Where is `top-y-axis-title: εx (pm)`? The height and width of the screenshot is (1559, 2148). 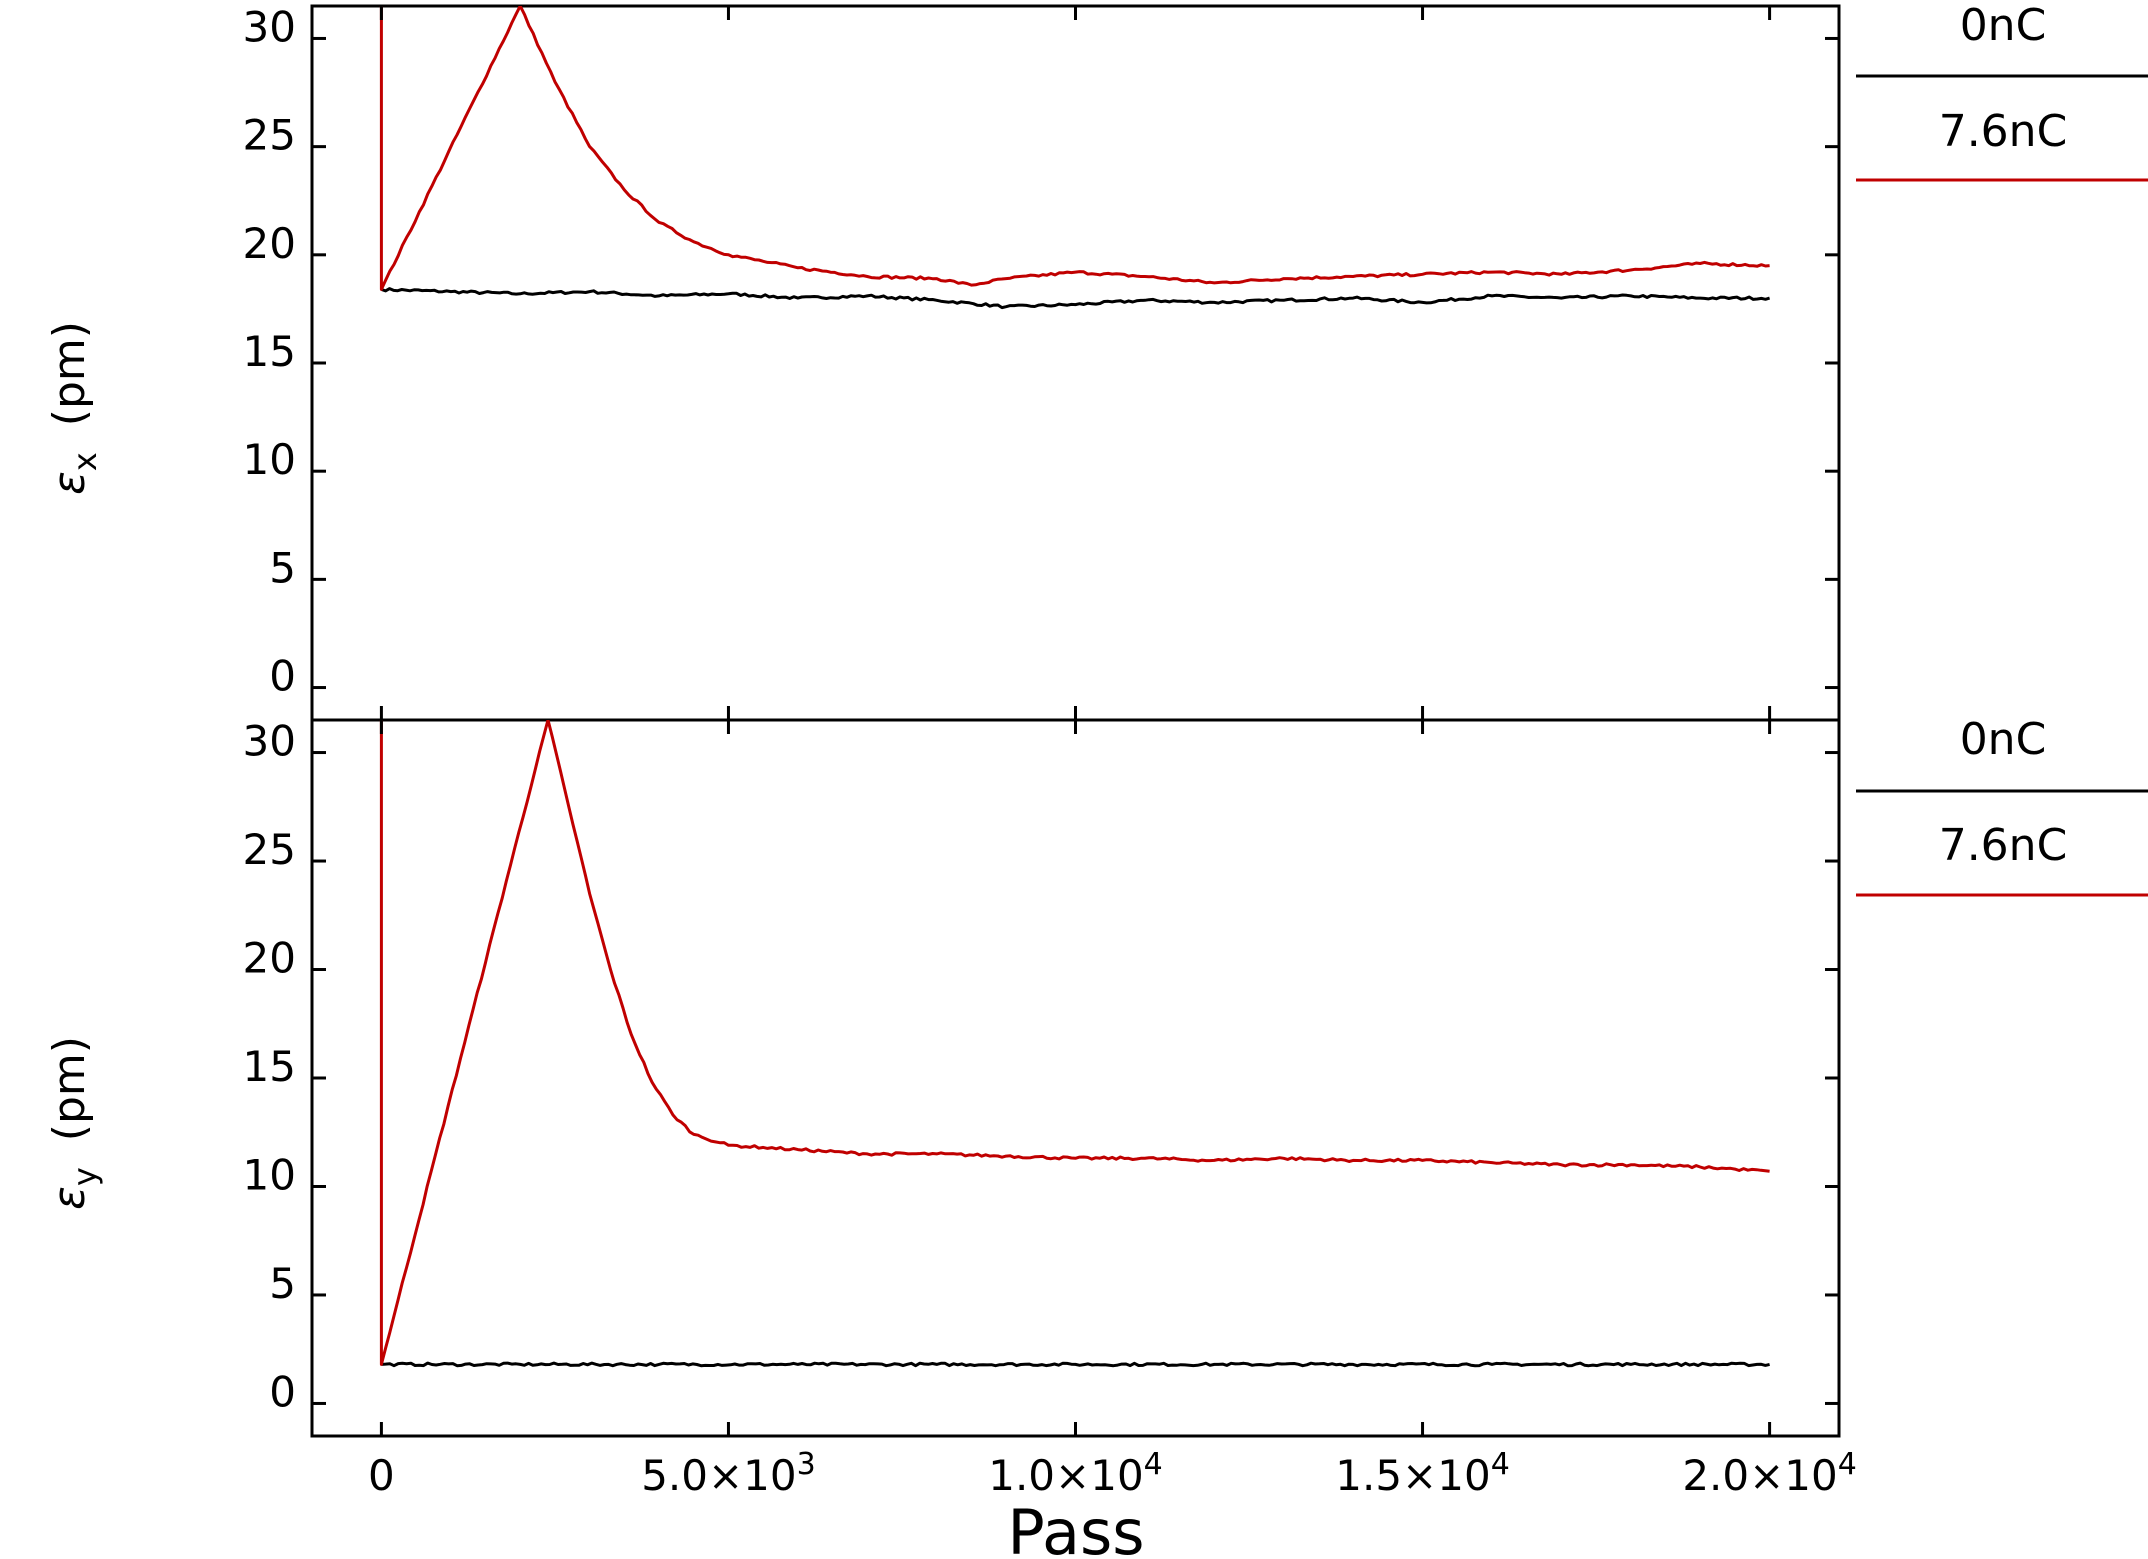 top-y-axis-title: εx (pm) is located at coordinates (74, 408).